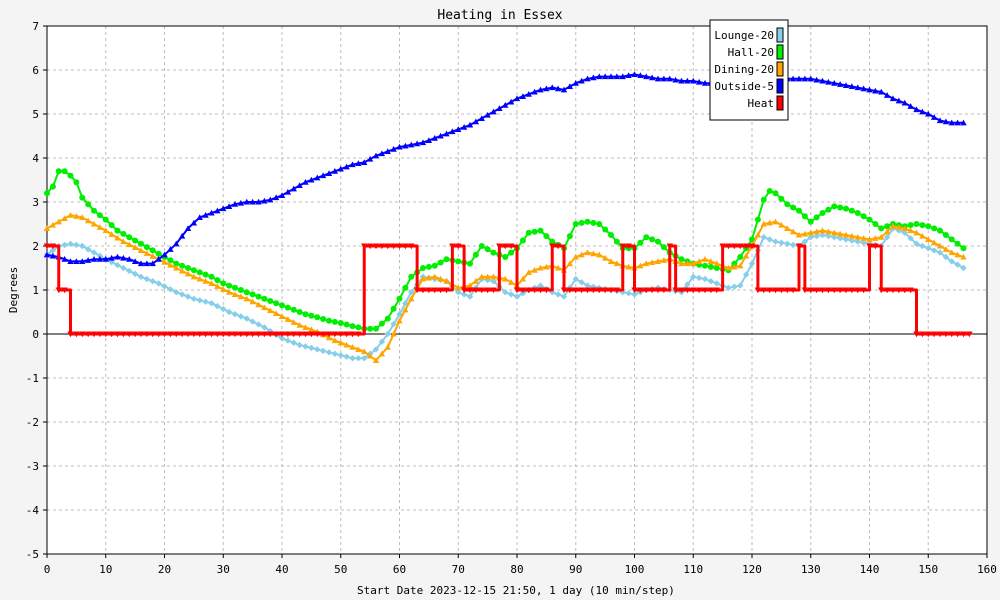 This screenshot has width=1000, height=600. What do you see at coordinates (35, 114) in the screenshot?
I see `y-tick-label: 5` at bounding box center [35, 114].